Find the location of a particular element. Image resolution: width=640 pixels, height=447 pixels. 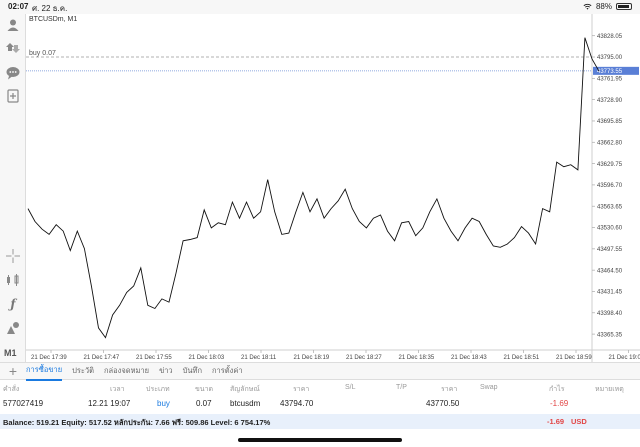

row-profit: -1.69 is located at coordinates (559, 403).